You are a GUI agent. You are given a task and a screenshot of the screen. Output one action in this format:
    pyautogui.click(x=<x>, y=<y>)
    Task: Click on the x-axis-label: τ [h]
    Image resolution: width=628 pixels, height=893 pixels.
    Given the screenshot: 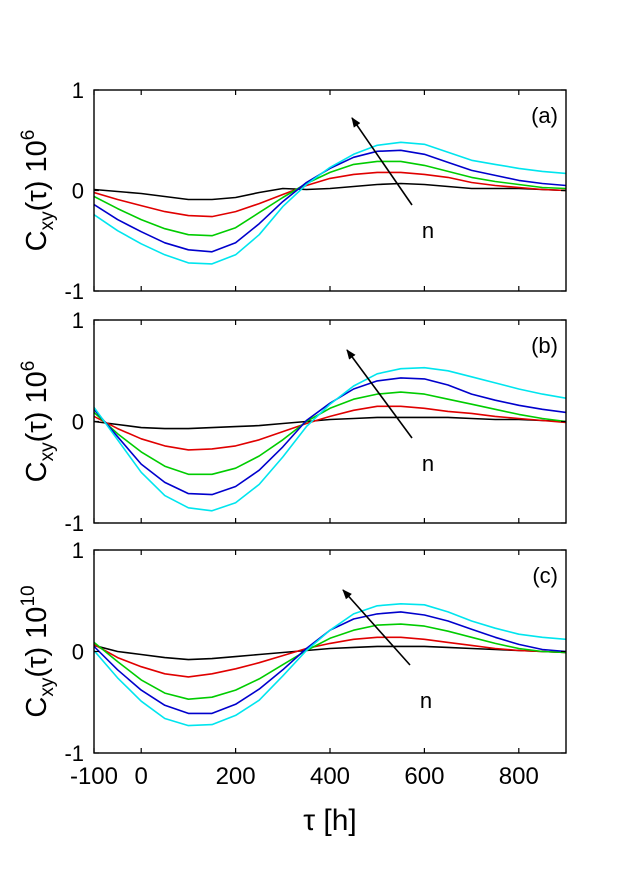 What is the action you would take?
    pyautogui.click(x=330, y=820)
    